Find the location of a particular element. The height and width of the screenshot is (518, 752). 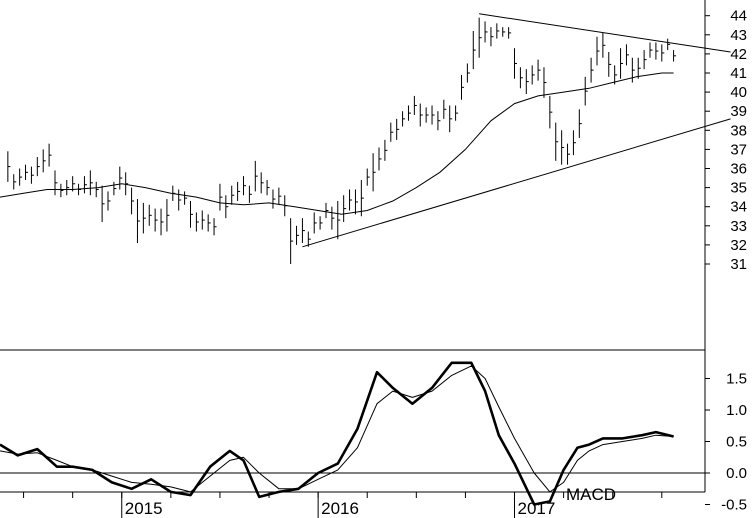

price-tick-label: 40 is located at coordinates (738, 92).